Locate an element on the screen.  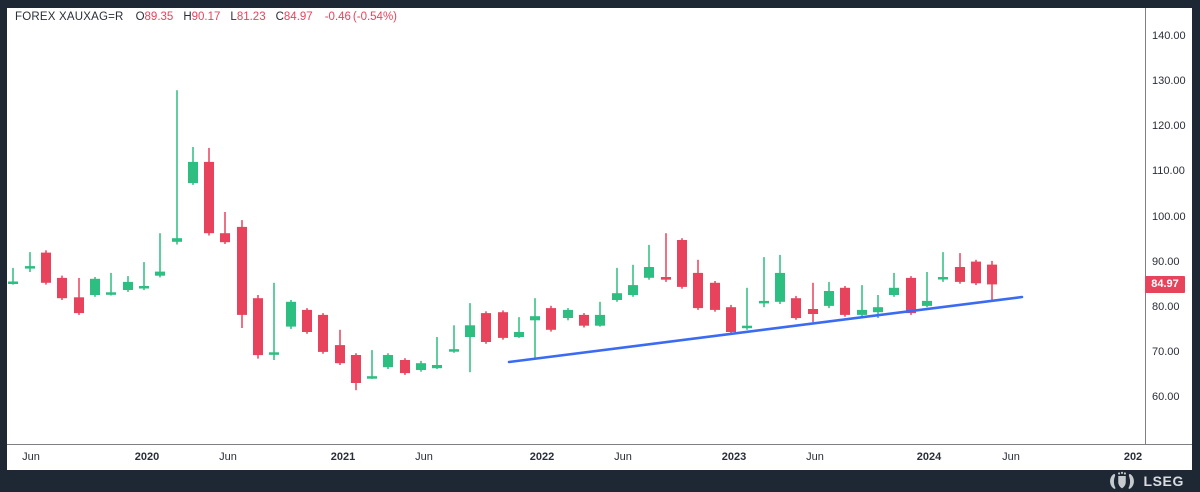
price-axis-label: 120.00 is located at coordinates (1169, 126).